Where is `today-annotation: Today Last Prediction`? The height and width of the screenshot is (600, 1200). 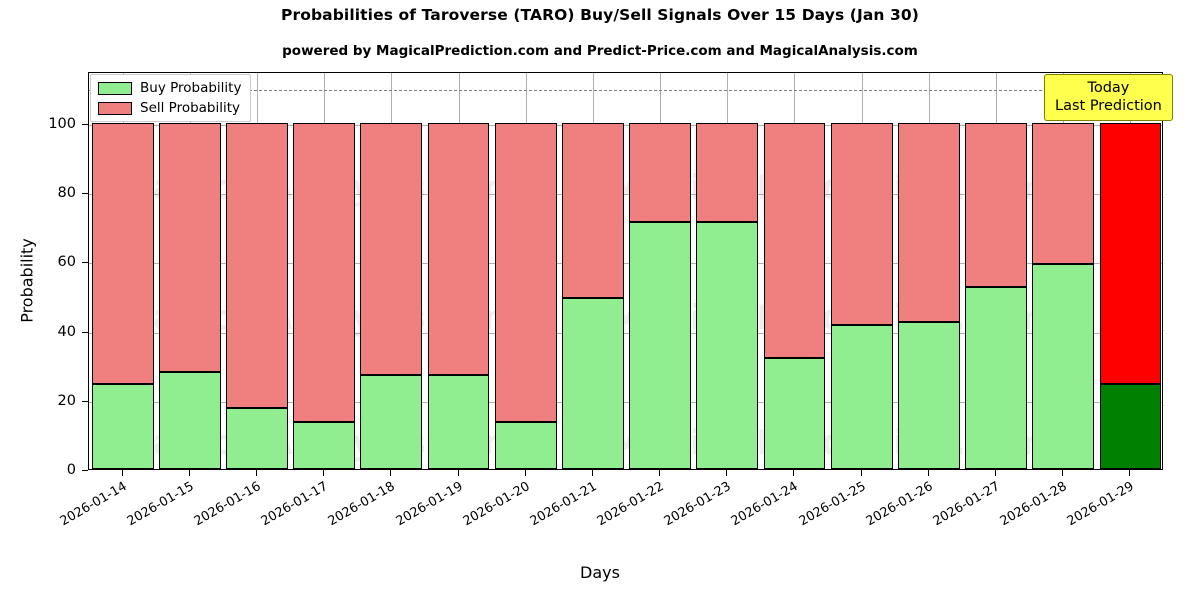 today-annotation: Today Last Prediction is located at coordinates (1108, 98).